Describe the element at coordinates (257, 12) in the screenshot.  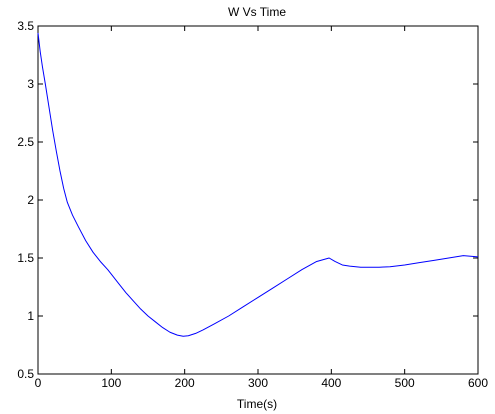
I see `chart-title: W Vs Time` at that location.